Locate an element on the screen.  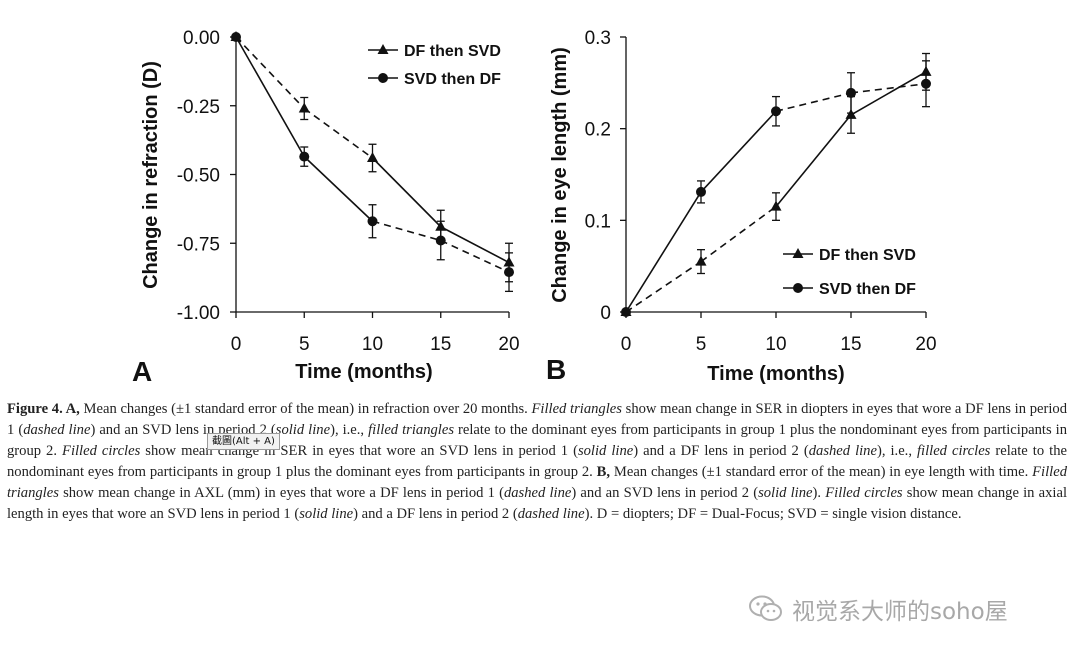
caption-run: filled triangles is located at coordinates (411, 430).